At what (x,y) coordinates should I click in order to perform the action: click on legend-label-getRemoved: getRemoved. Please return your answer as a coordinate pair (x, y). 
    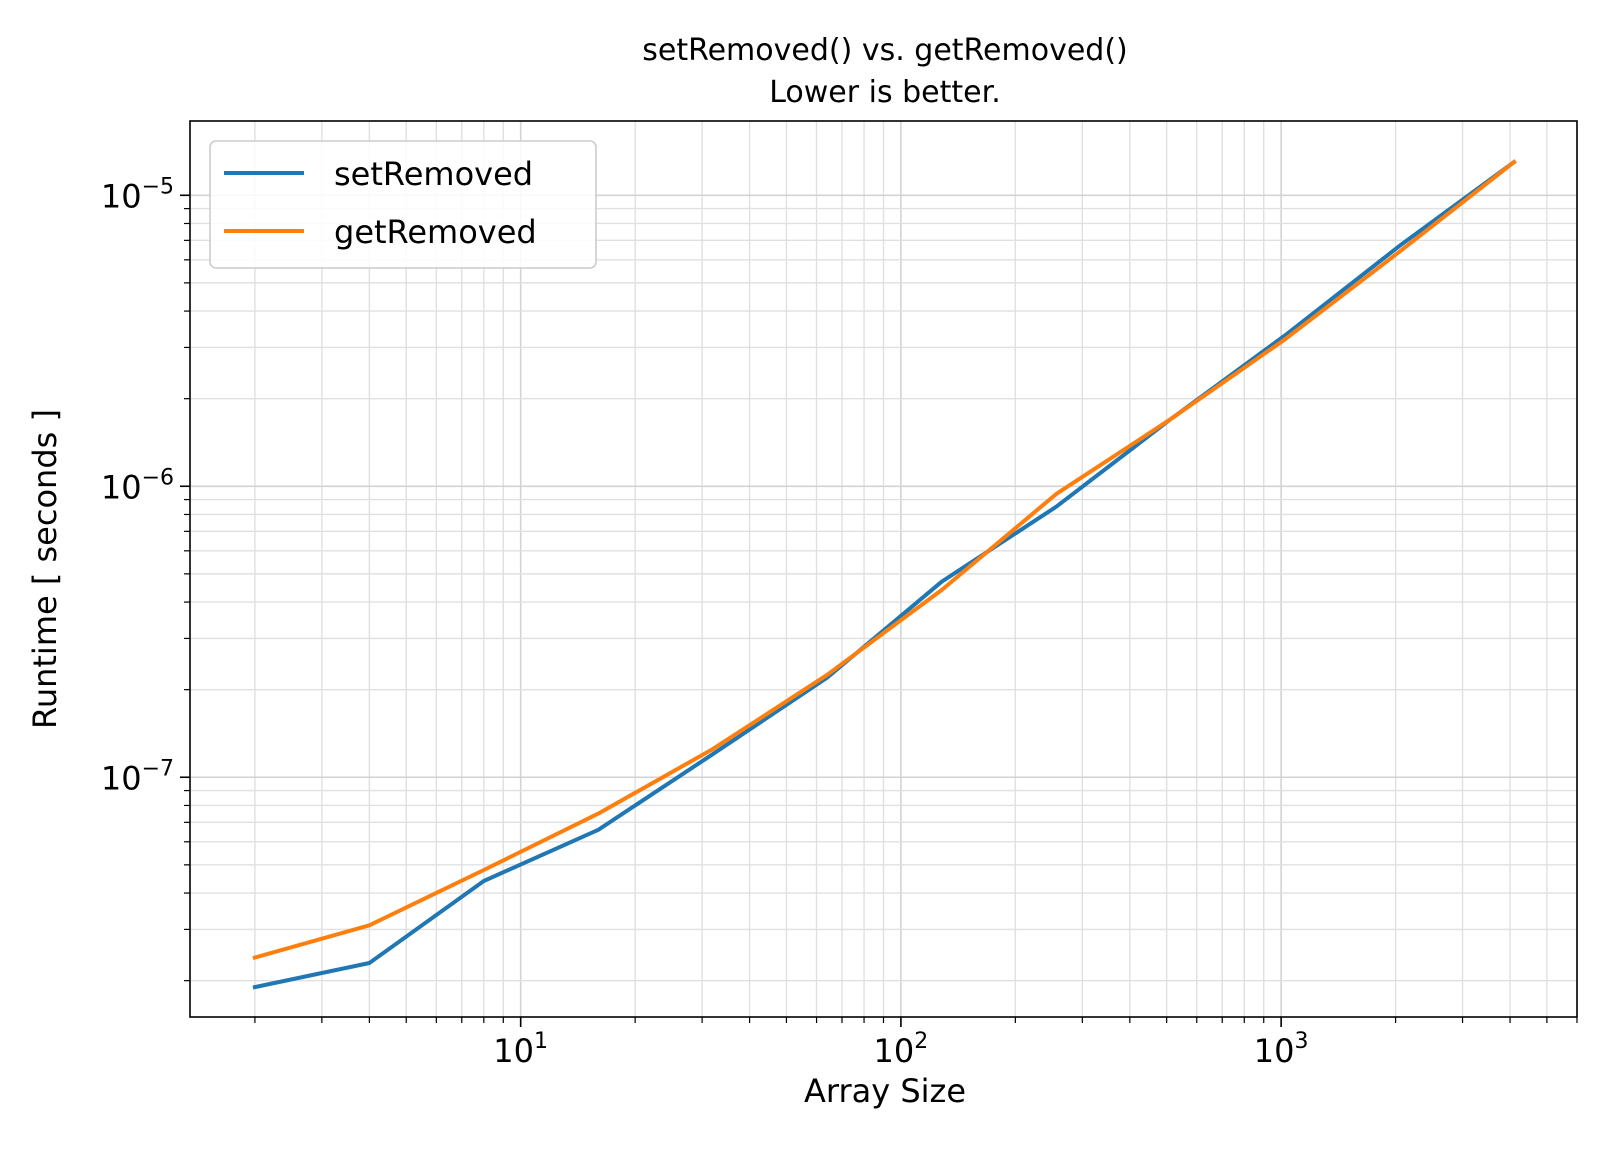
    Looking at the image, I should click on (435, 232).